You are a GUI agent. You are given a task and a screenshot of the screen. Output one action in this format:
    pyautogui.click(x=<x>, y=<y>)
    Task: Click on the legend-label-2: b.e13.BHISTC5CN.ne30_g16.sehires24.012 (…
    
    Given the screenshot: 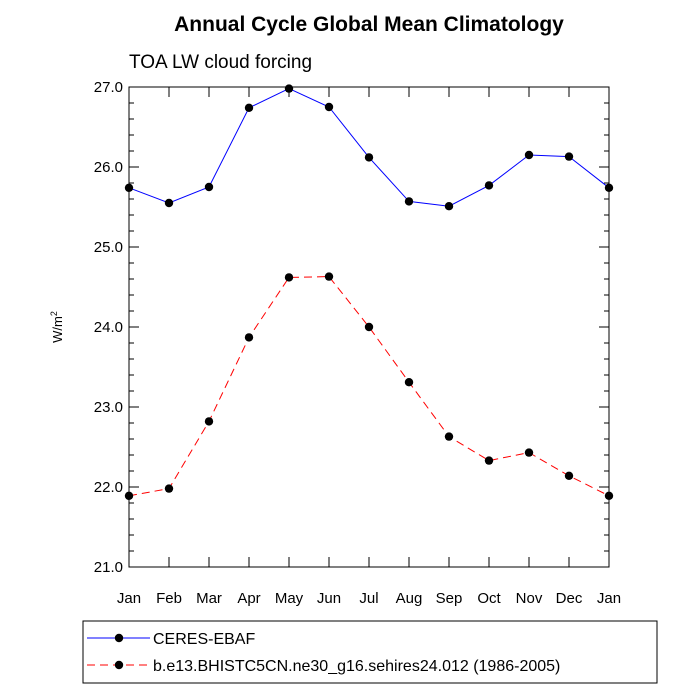 What is the action you would take?
    pyautogui.click(x=356, y=666)
    